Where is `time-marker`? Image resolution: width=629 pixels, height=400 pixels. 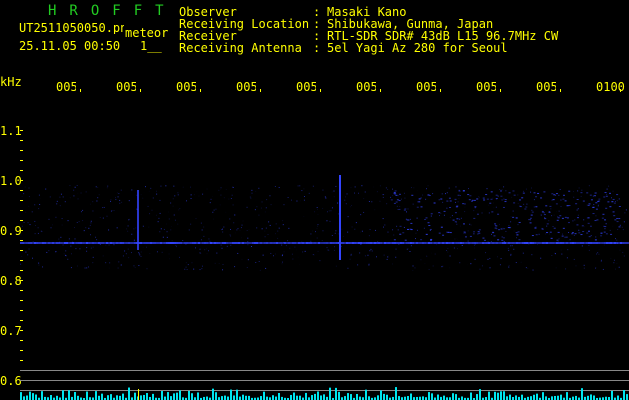
time-marker is located at coordinates (138, 394).